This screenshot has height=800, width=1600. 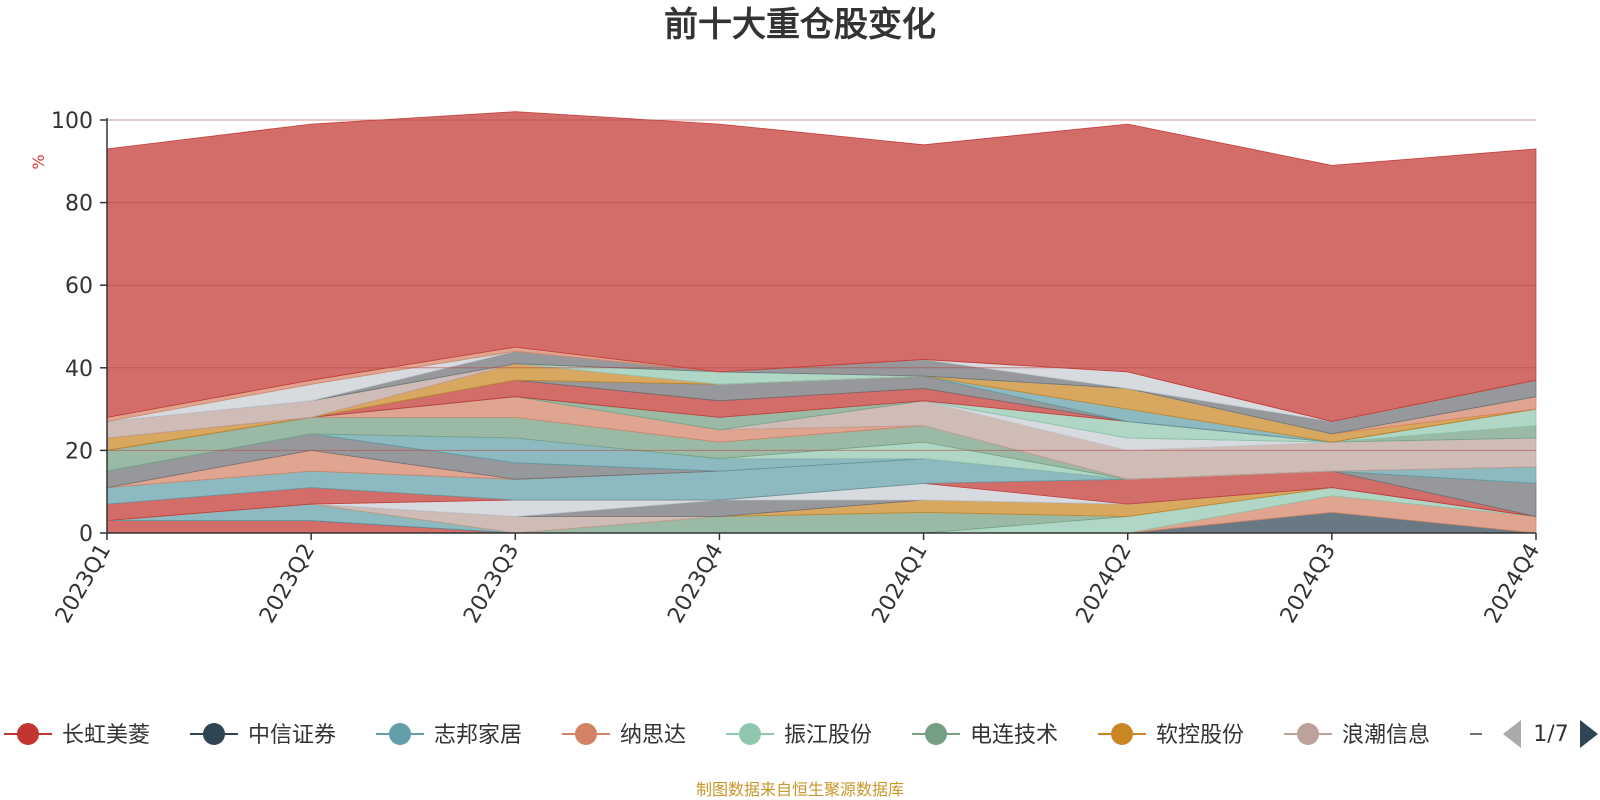 What do you see at coordinates (1200, 735) in the screenshot?
I see `legend-label: 软控股份` at bounding box center [1200, 735].